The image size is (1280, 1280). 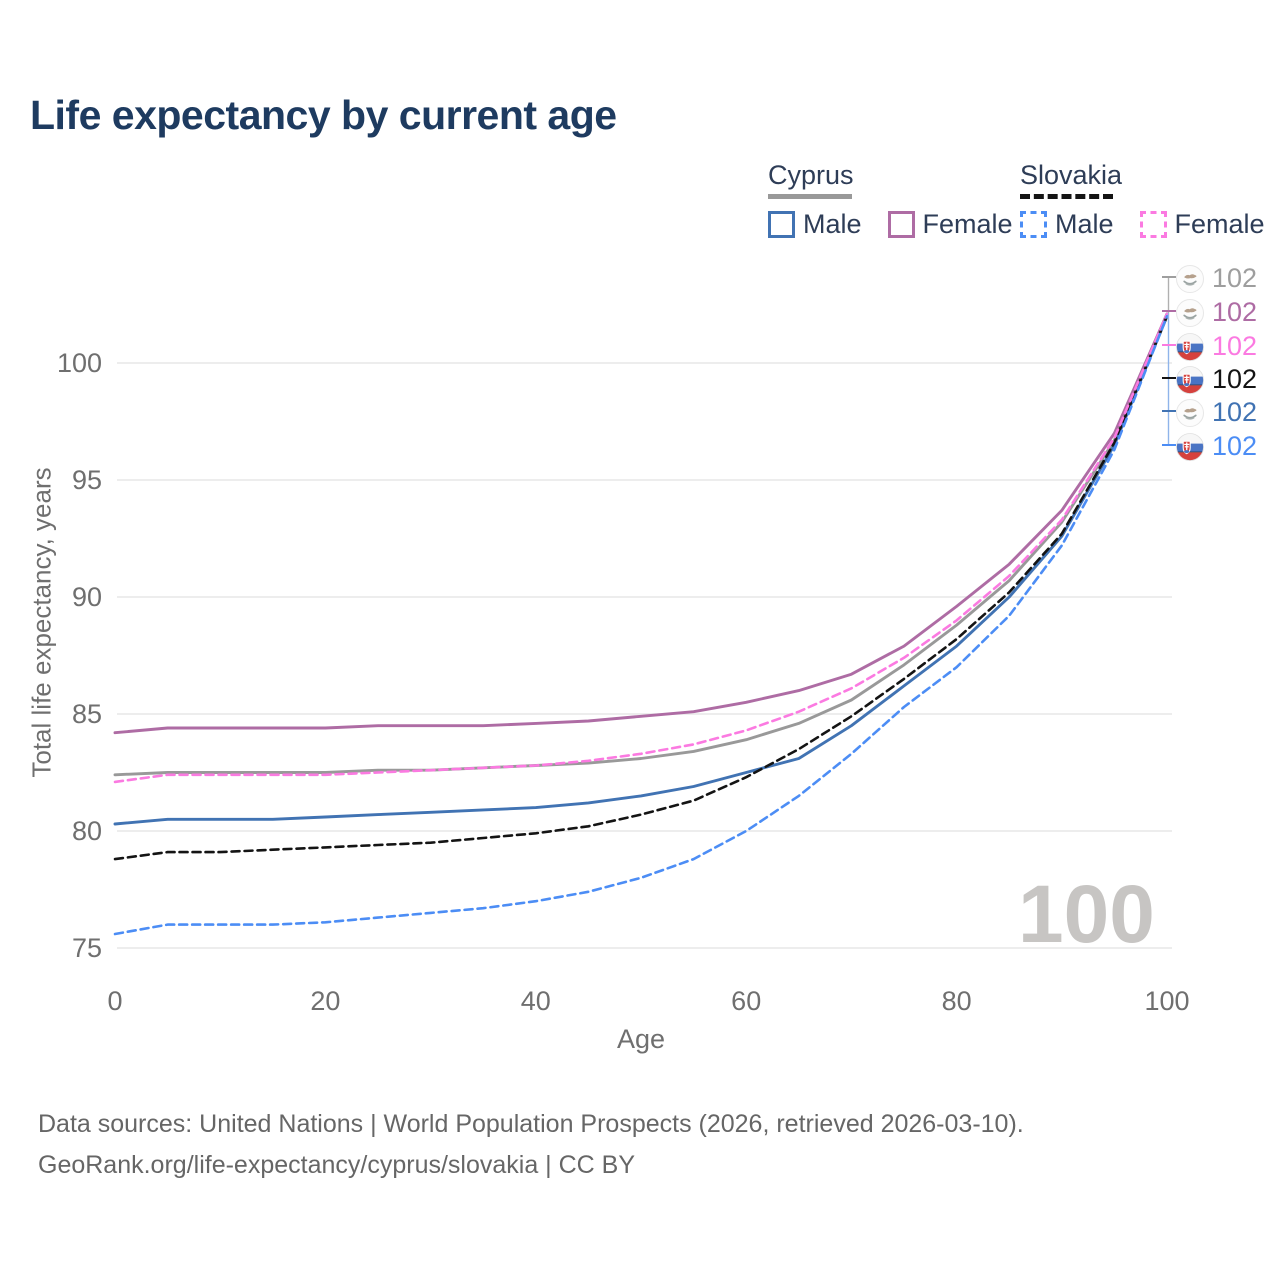 I want to click on end-label-row-cyprus-4: 102, so click(x=1216, y=412).